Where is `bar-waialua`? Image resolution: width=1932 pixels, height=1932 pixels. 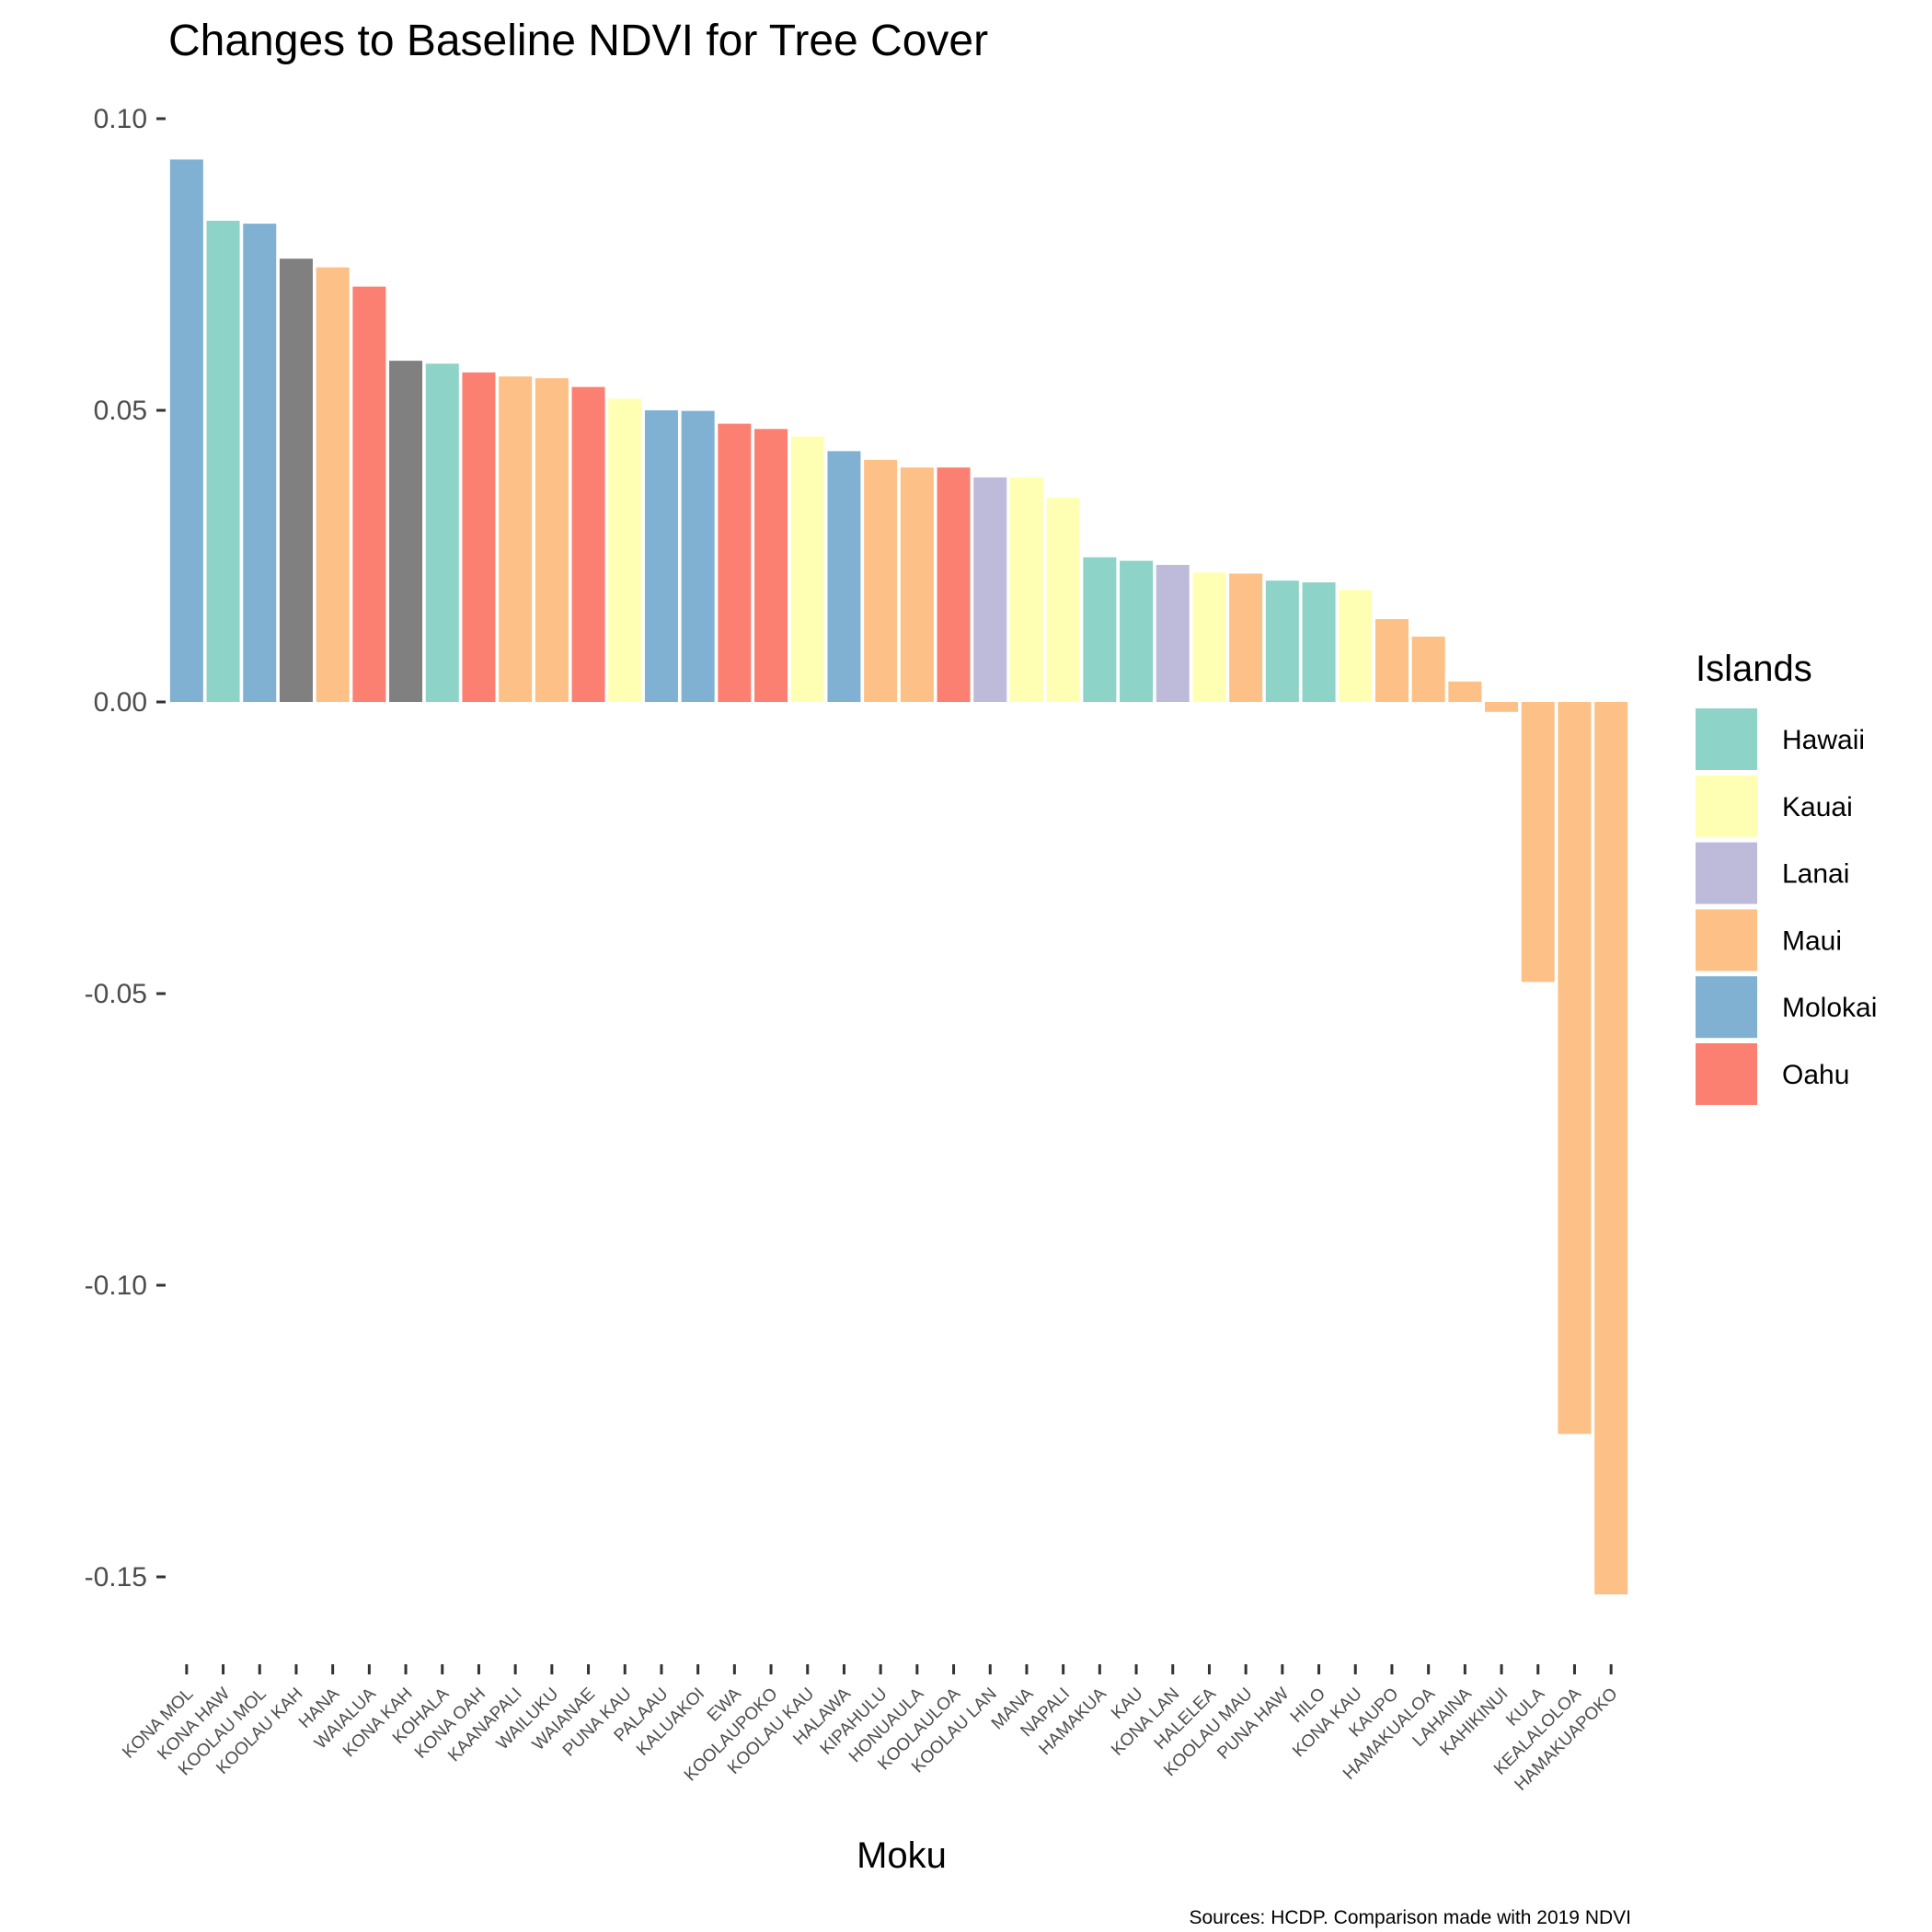
bar-waialua is located at coordinates (369, 494).